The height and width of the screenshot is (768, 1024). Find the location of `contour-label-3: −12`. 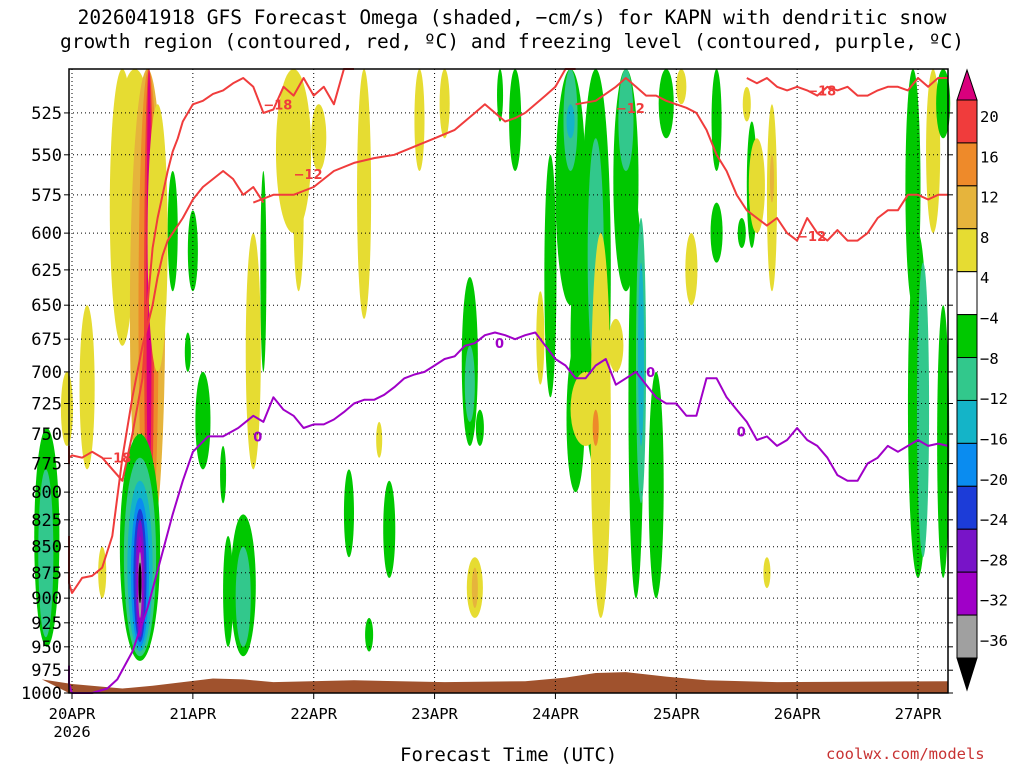

contour-label-3: −12 is located at coordinates (308, 175).